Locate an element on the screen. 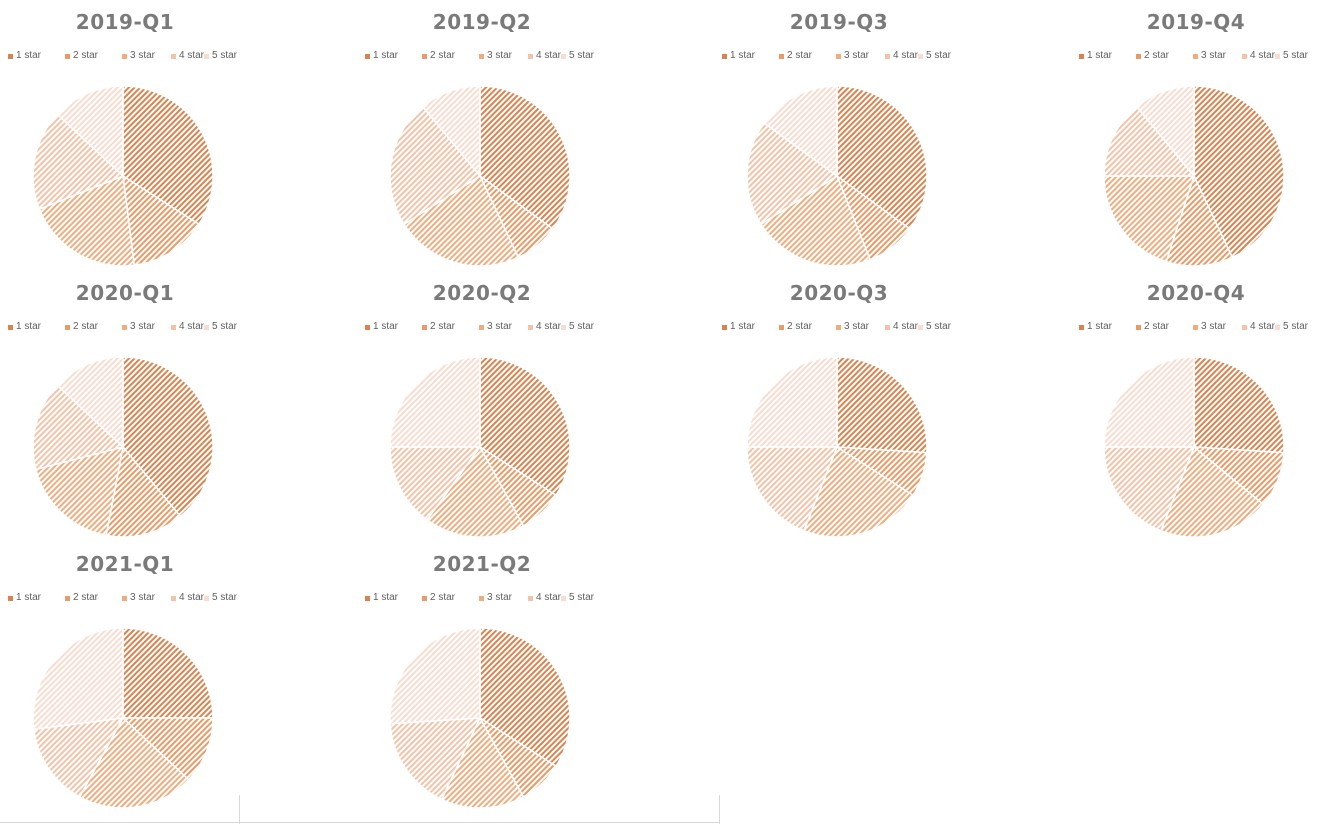  pie-chart-panel: 2019-Q1 1 star 2 star 3 star 4 star 5 star is located at coordinates (125, 135).